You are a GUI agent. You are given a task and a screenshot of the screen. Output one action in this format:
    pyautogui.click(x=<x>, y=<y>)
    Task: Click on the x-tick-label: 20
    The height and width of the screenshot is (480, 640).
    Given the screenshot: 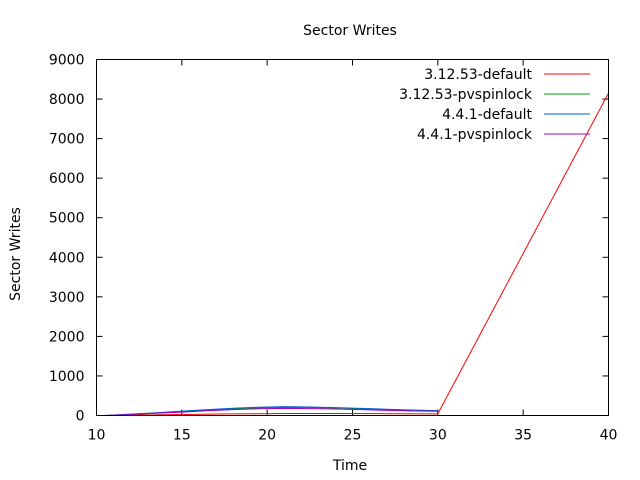 What is the action you would take?
    pyautogui.click(x=267, y=436)
    